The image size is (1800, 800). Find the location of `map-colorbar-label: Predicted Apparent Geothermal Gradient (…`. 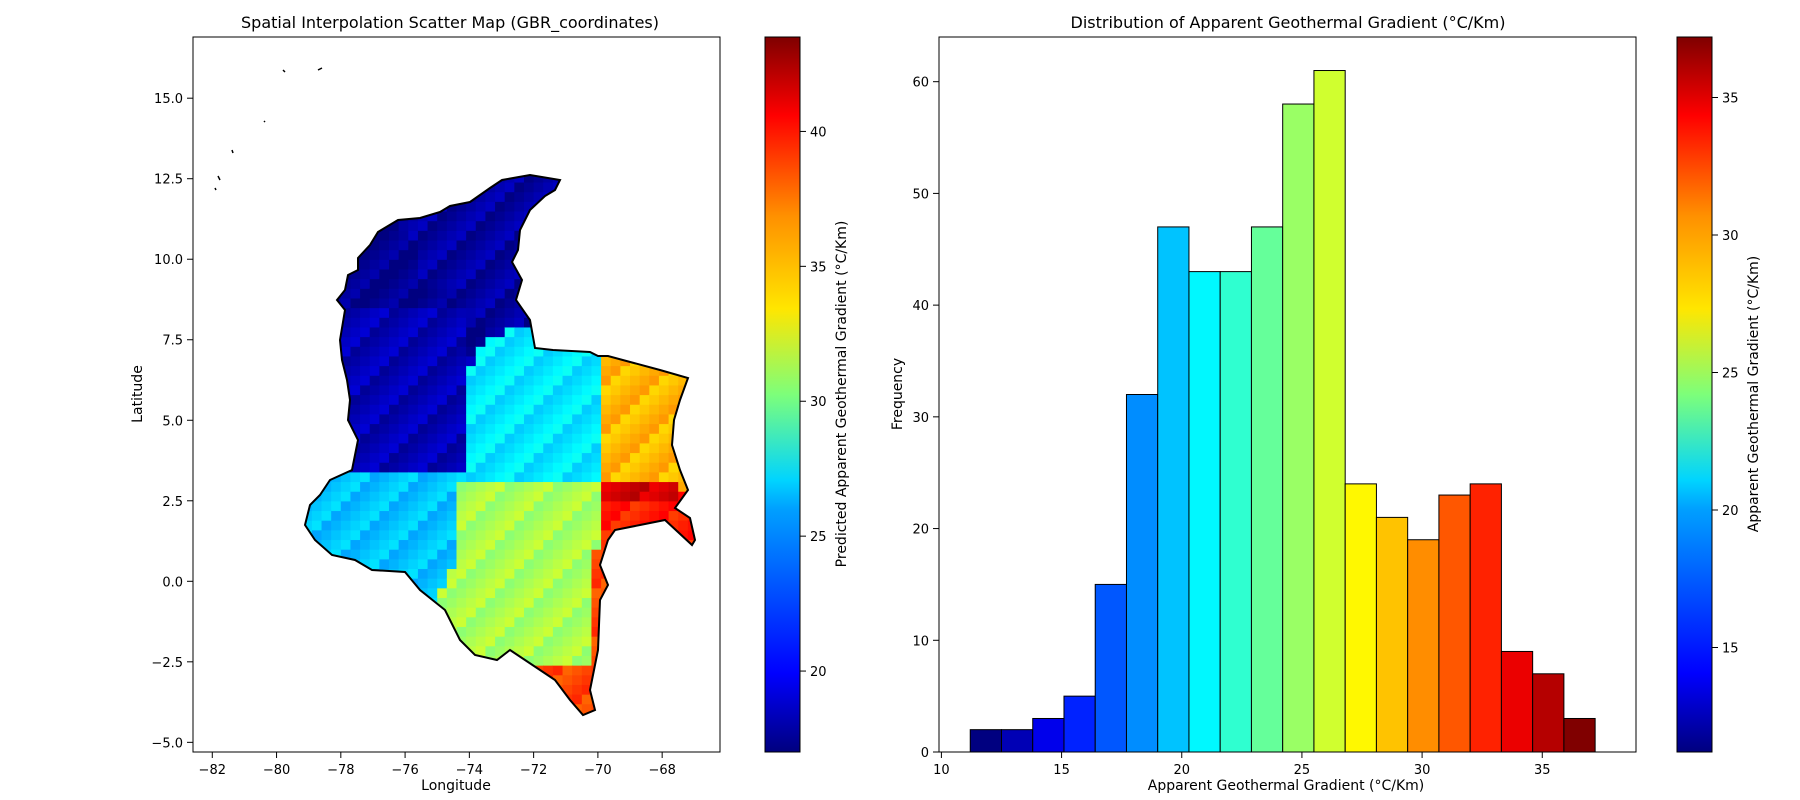

map-colorbar-label: Predicted Apparent Geothermal Gradient (… is located at coordinates (842, 394).